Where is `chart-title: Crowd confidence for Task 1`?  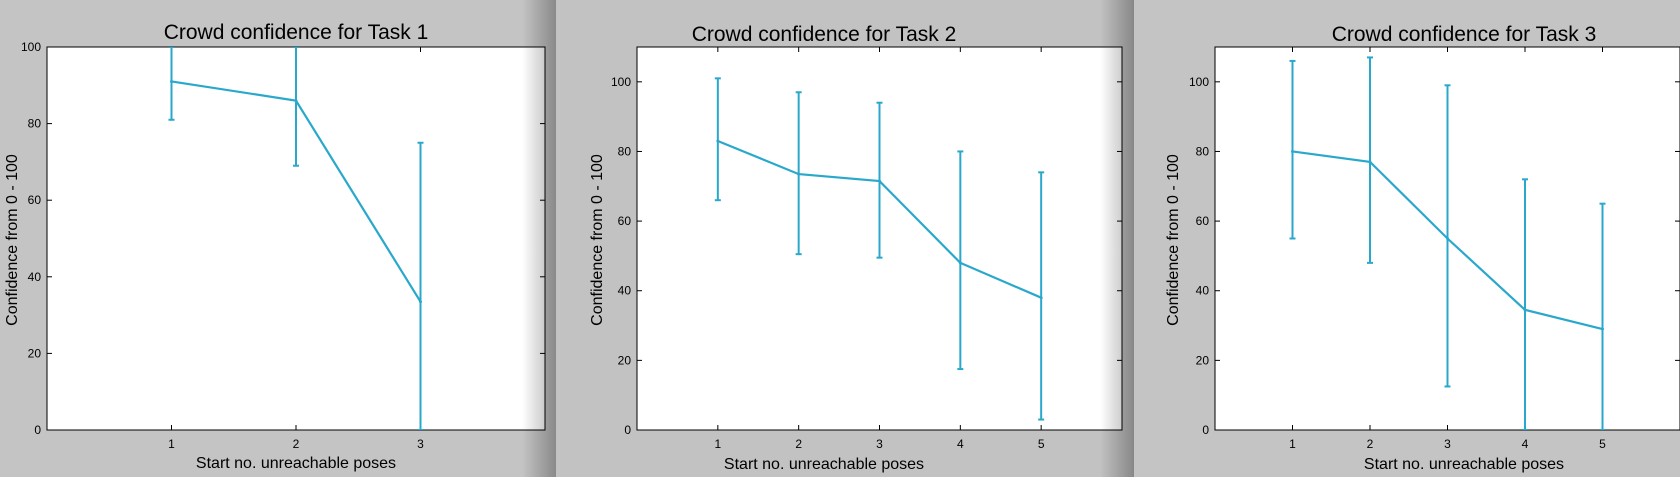 chart-title: Crowd confidence for Task 1 is located at coordinates (296, 32).